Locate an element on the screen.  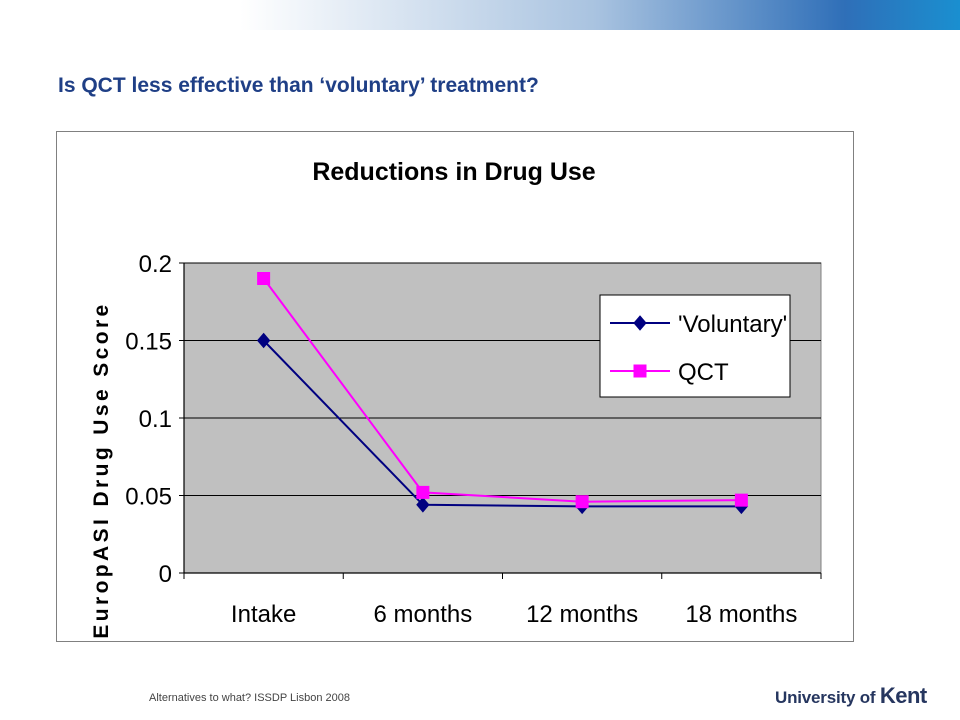
footer-text: Alternatives to what? ISSDP Lisbon 2008 is located at coordinates (249, 698).